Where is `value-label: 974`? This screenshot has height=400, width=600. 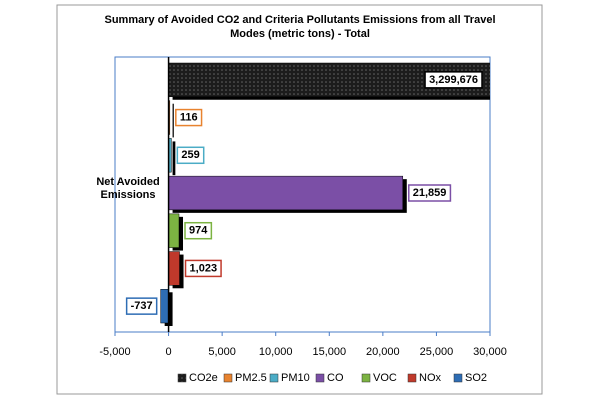
value-label: 974 is located at coordinates (198, 231).